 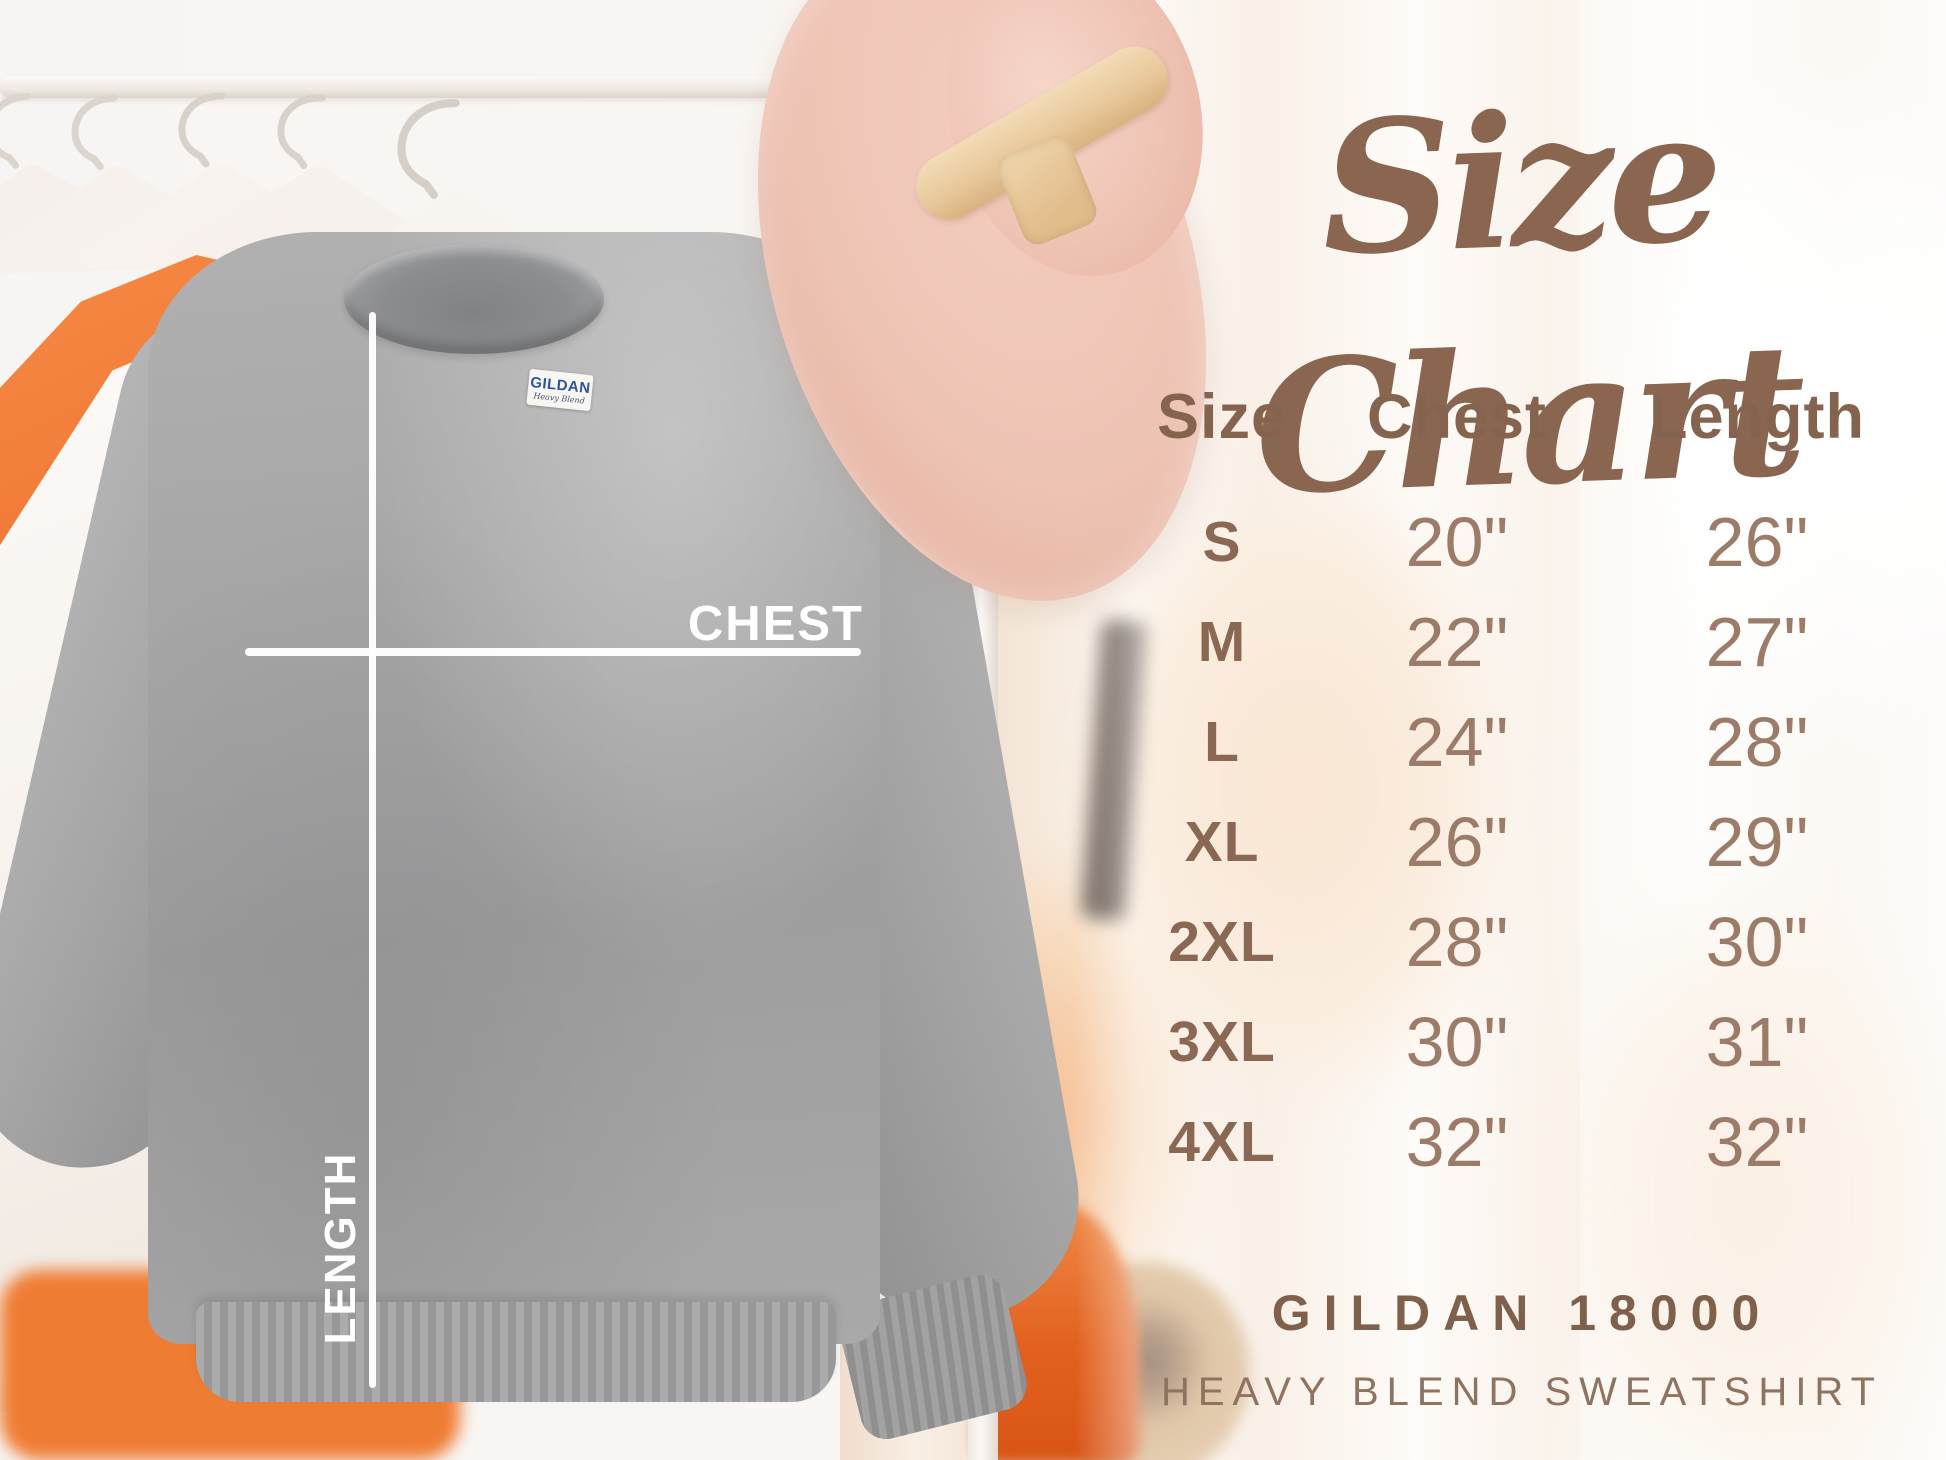 What do you see at coordinates (1457, 942) in the screenshot?
I see `chest-cell: 28"` at bounding box center [1457, 942].